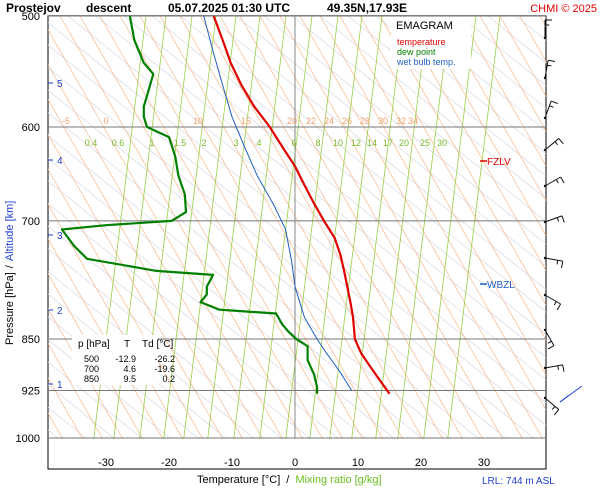  Describe the element at coordinates (232, 463) in the screenshot. I see `temperature-tick-label: -10` at that location.